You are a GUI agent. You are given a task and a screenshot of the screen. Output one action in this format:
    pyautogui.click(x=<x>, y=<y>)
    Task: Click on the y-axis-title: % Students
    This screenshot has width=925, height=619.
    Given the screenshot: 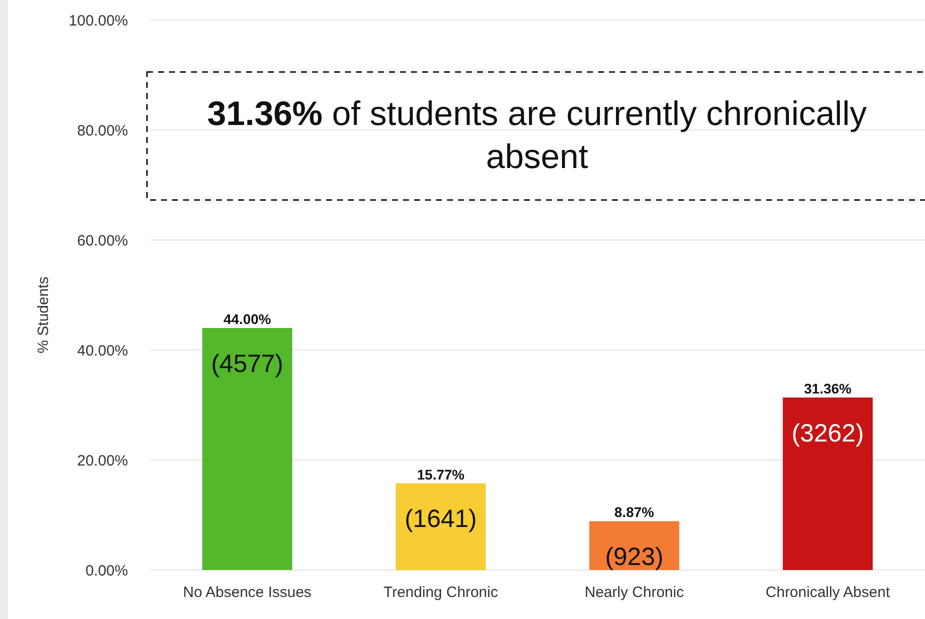 What is the action you would take?
    pyautogui.click(x=43, y=315)
    